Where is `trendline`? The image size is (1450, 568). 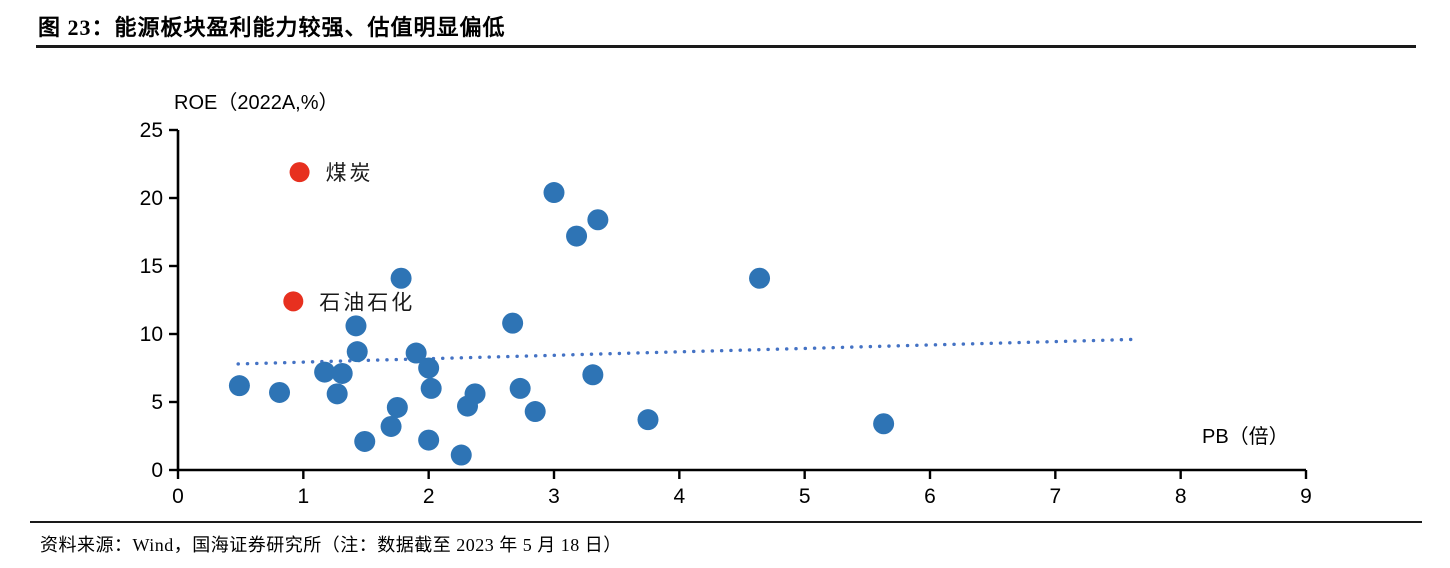 trendline is located at coordinates (685, 351).